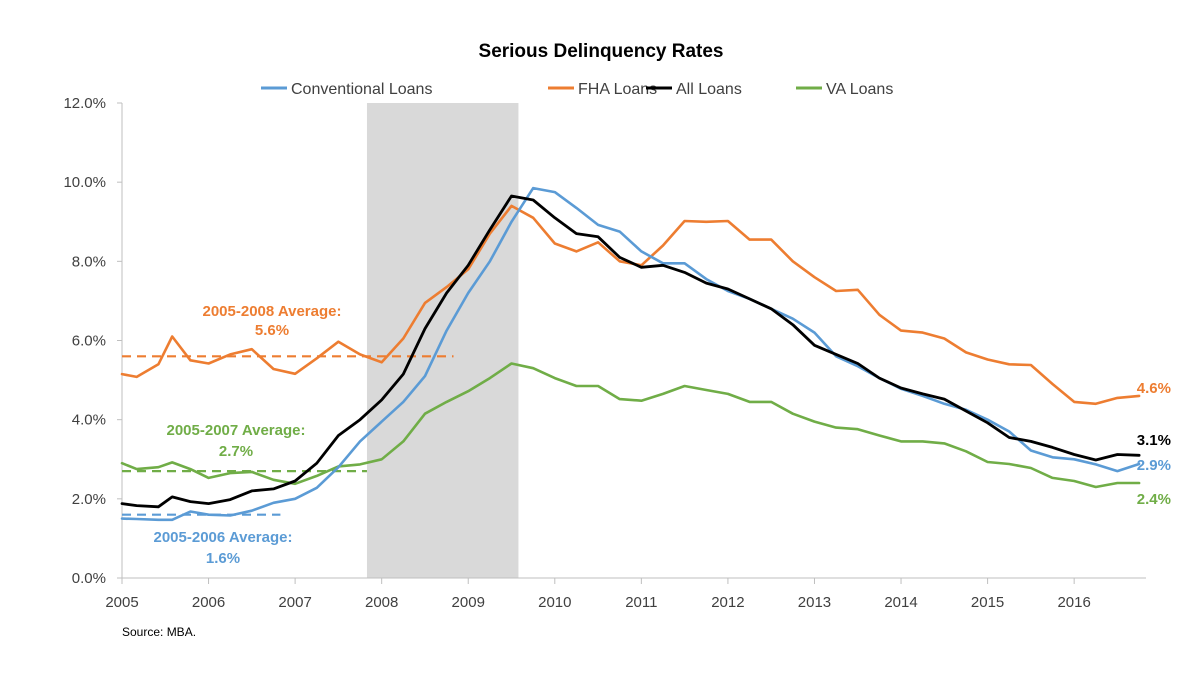  I want to click on x-tick-label: 2015, so click(987, 602).